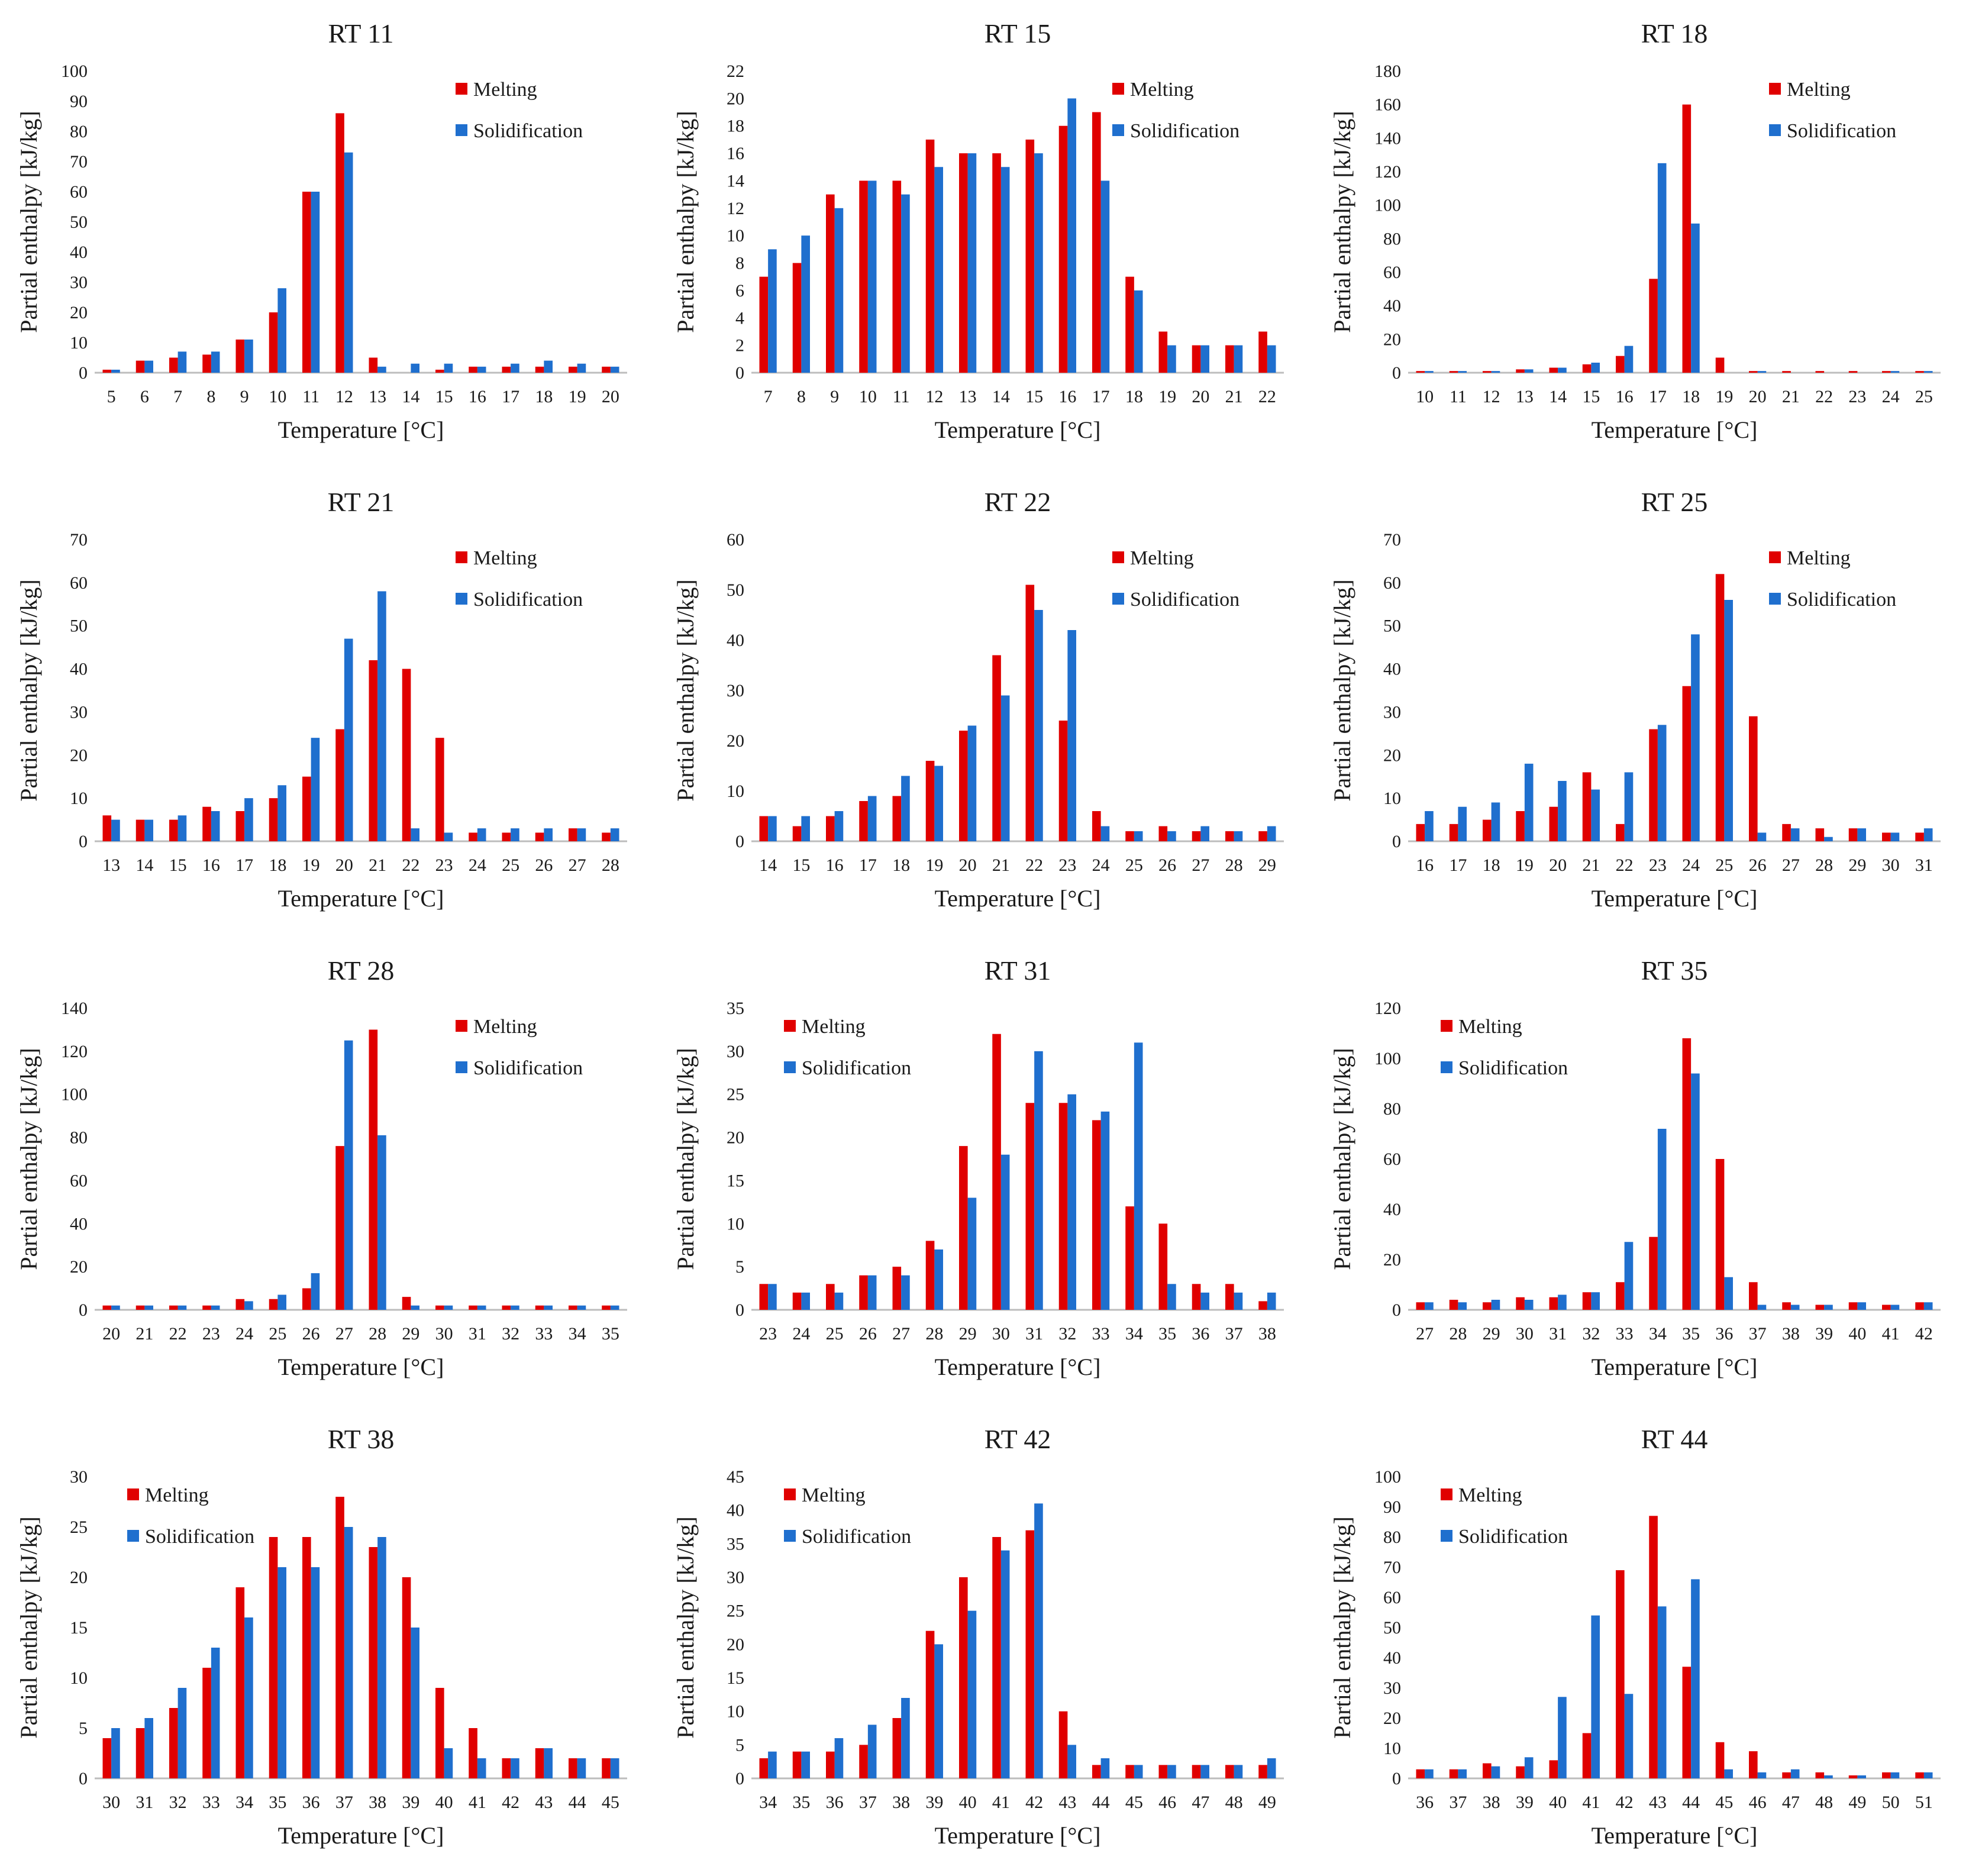  What do you see at coordinates (244, 1803) in the screenshot?
I see `x-tick-label: 34` at bounding box center [244, 1803].